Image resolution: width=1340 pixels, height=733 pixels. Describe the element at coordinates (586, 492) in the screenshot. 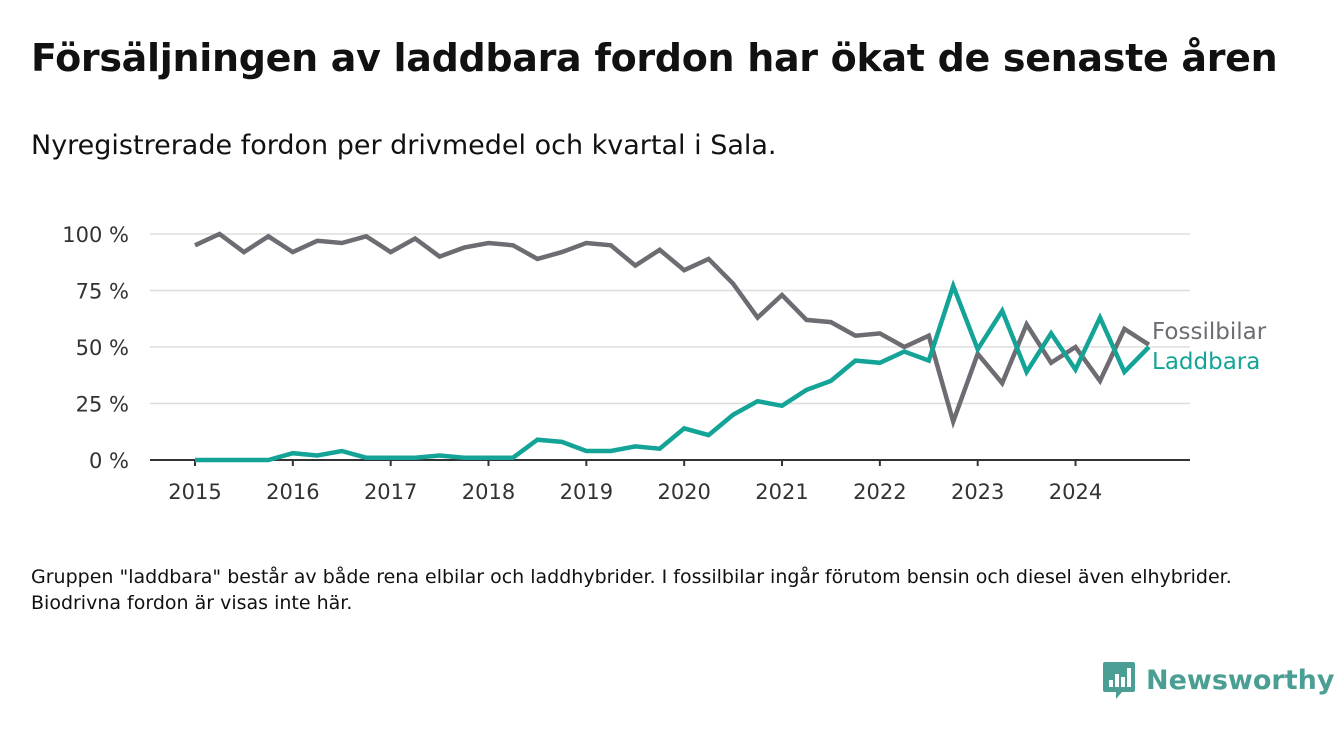

I see `x-tick-label: 2019` at that location.